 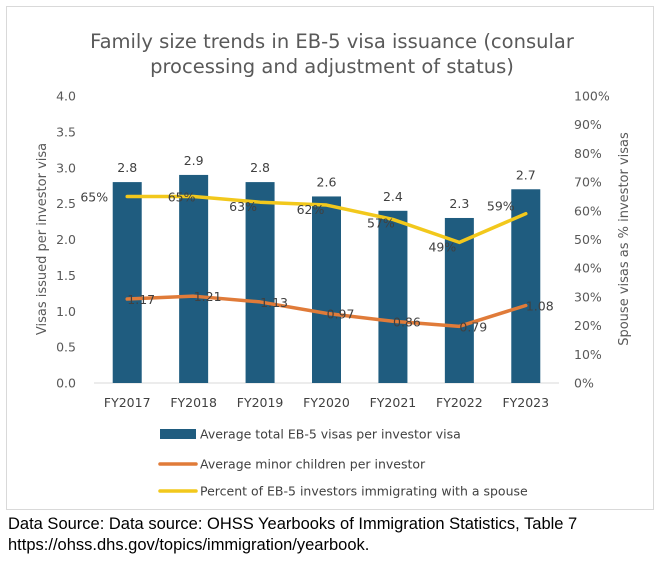 What do you see at coordinates (588, 268) in the screenshot?
I see `y-right-tick-label: 40%` at bounding box center [588, 268].